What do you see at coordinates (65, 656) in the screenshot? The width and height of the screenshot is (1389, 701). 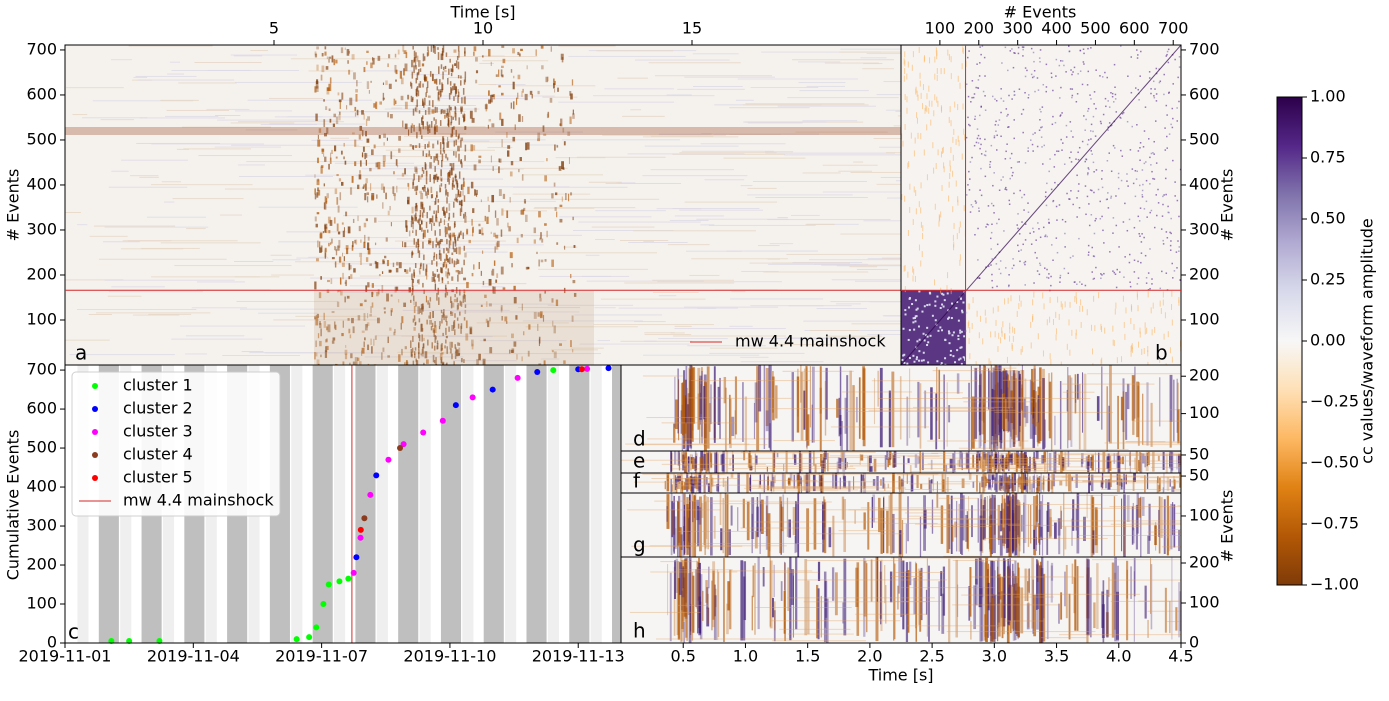 I see `x-tick-label: 2019-11-01` at bounding box center [65, 656].